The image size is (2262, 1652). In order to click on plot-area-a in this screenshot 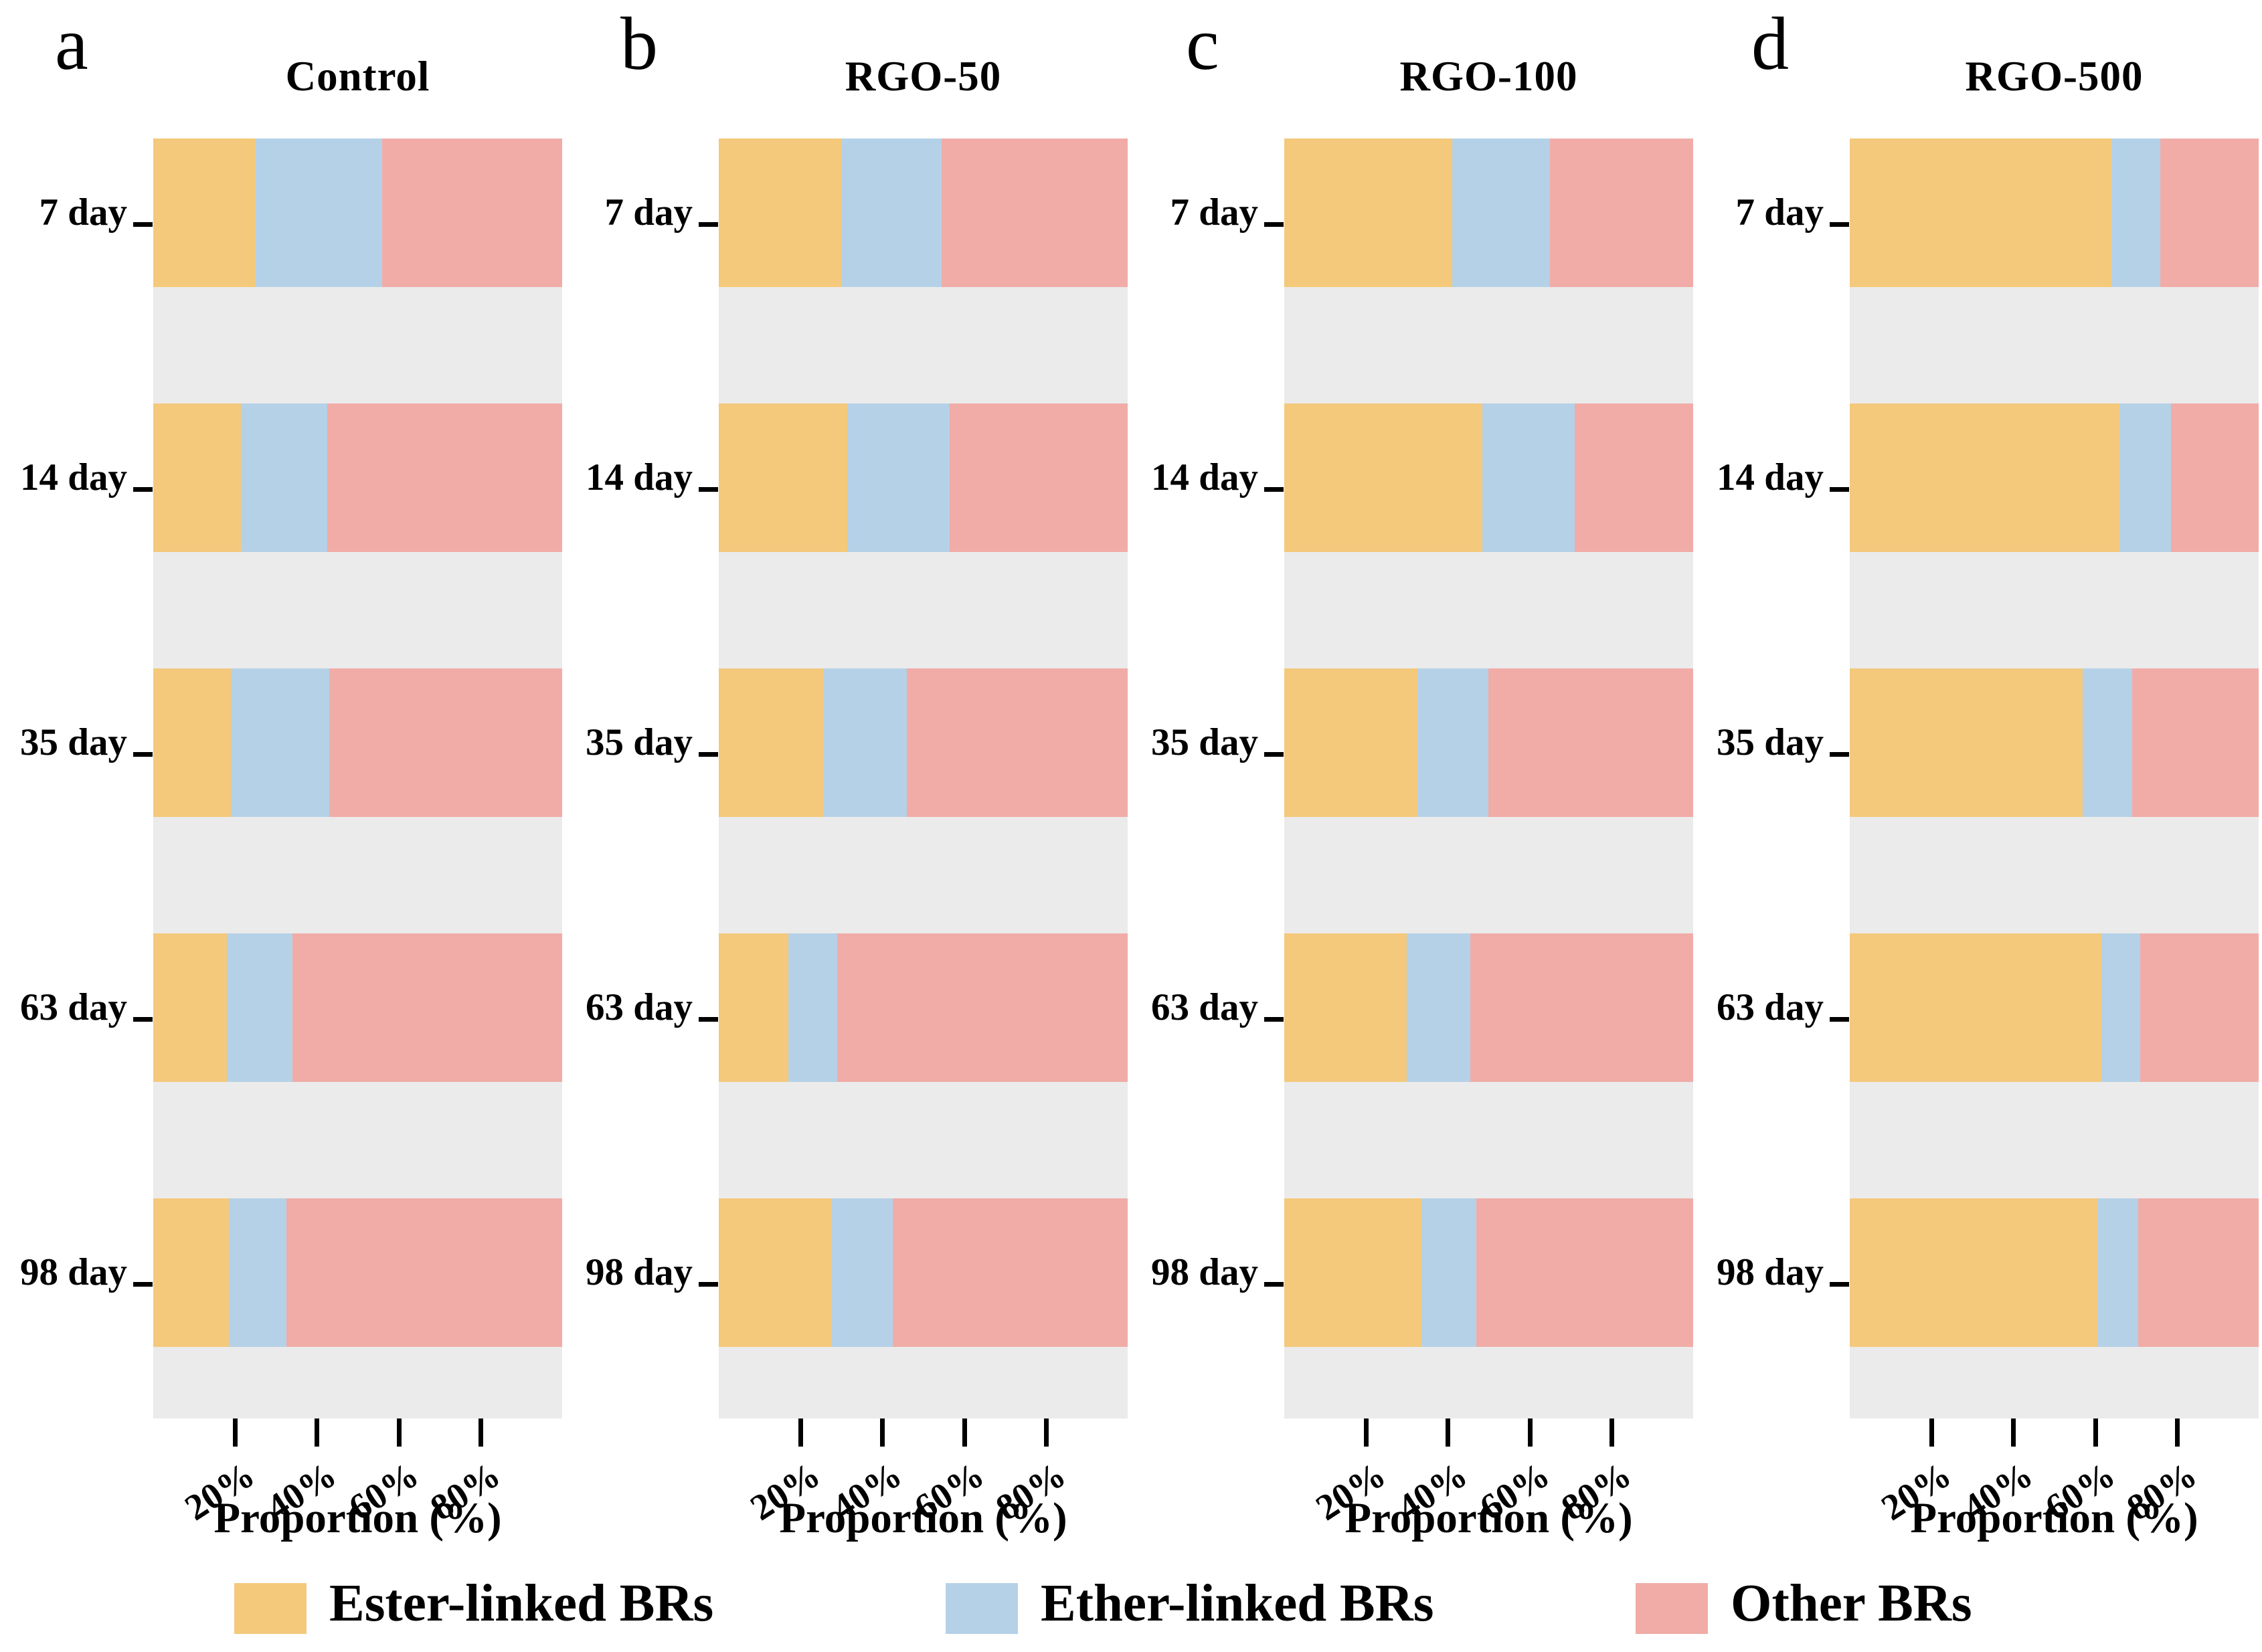, I will do `click(357, 779)`.